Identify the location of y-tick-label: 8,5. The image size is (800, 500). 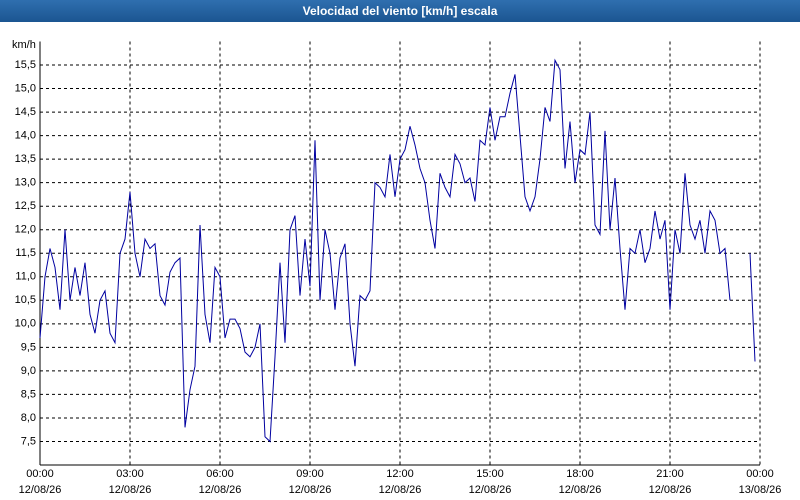
(28, 394).